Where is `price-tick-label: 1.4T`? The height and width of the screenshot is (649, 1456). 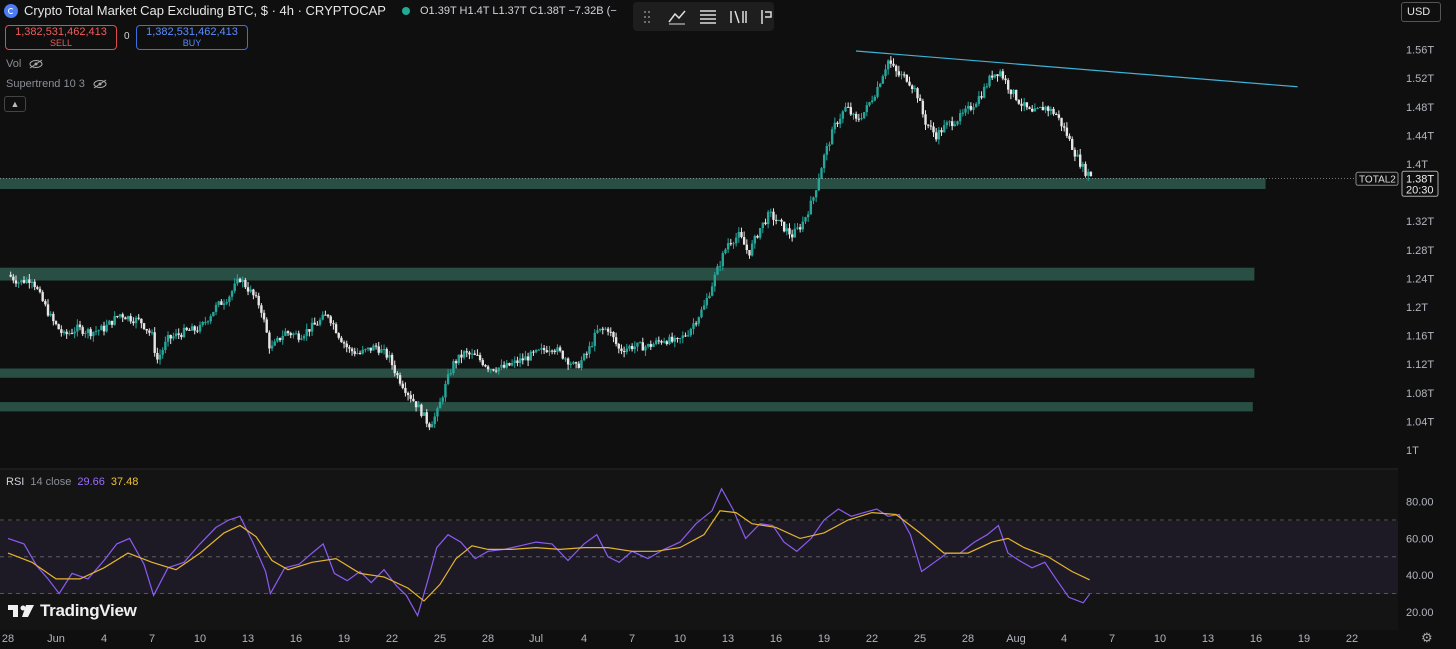 price-tick-label: 1.4T is located at coordinates (1417, 165).